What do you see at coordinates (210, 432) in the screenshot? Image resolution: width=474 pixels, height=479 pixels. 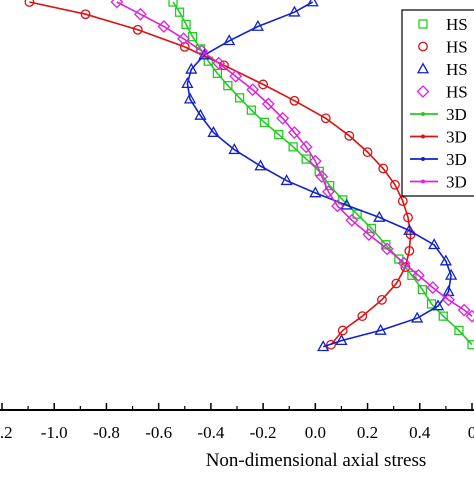 I see `x-tick-label: -0.4` at bounding box center [210, 432].